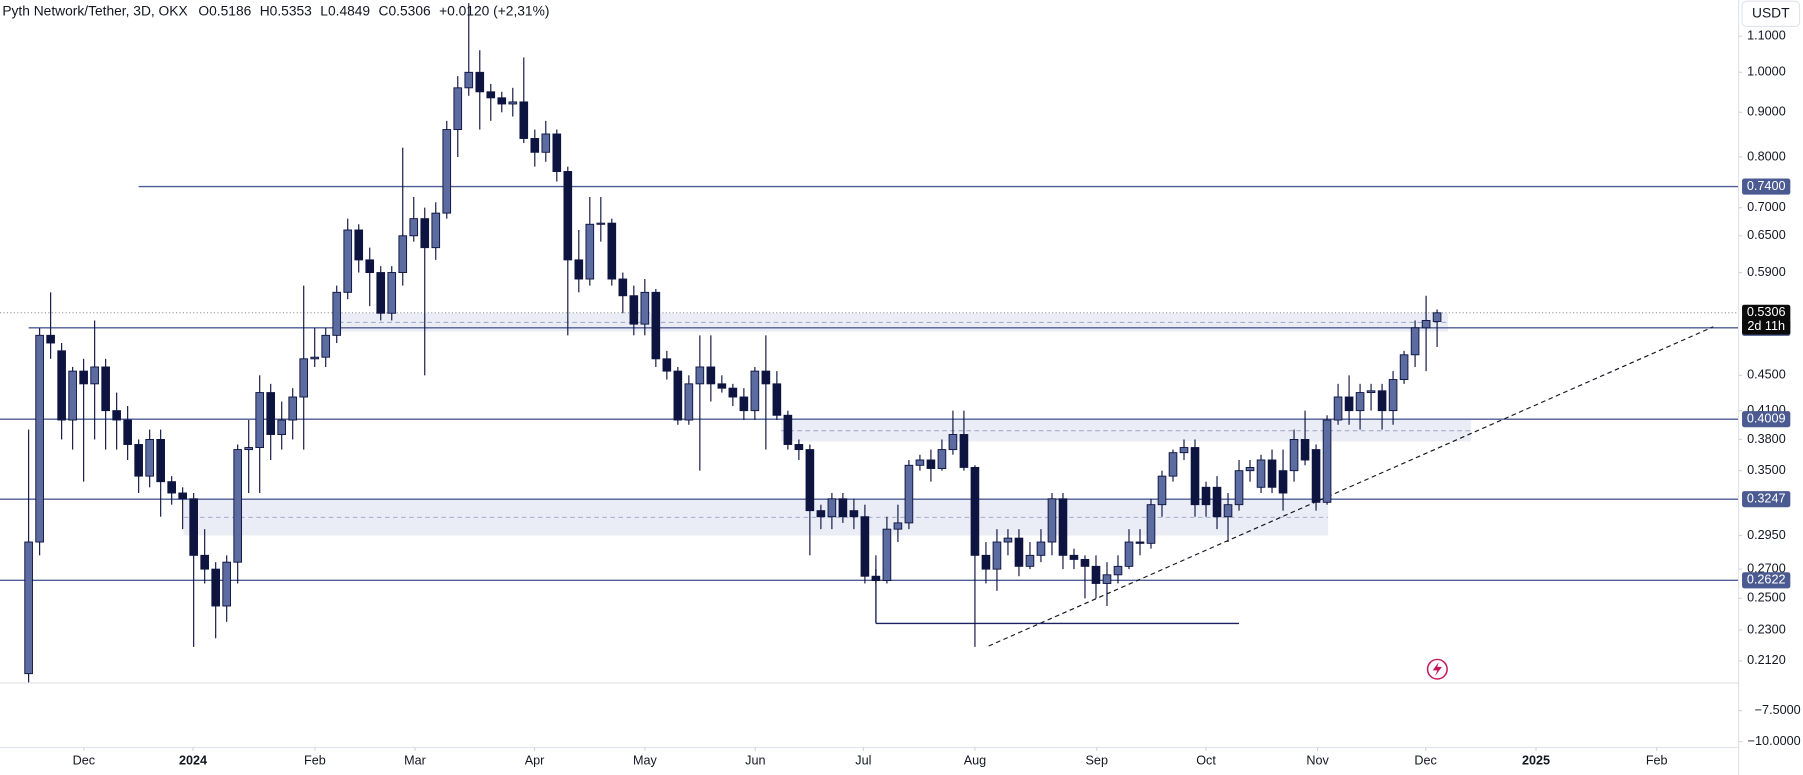 This screenshot has width=1803, height=775. What do you see at coordinates (193, 761) in the screenshot?
I see `x-tick-label: 2024` at bounding box center [193, 761].